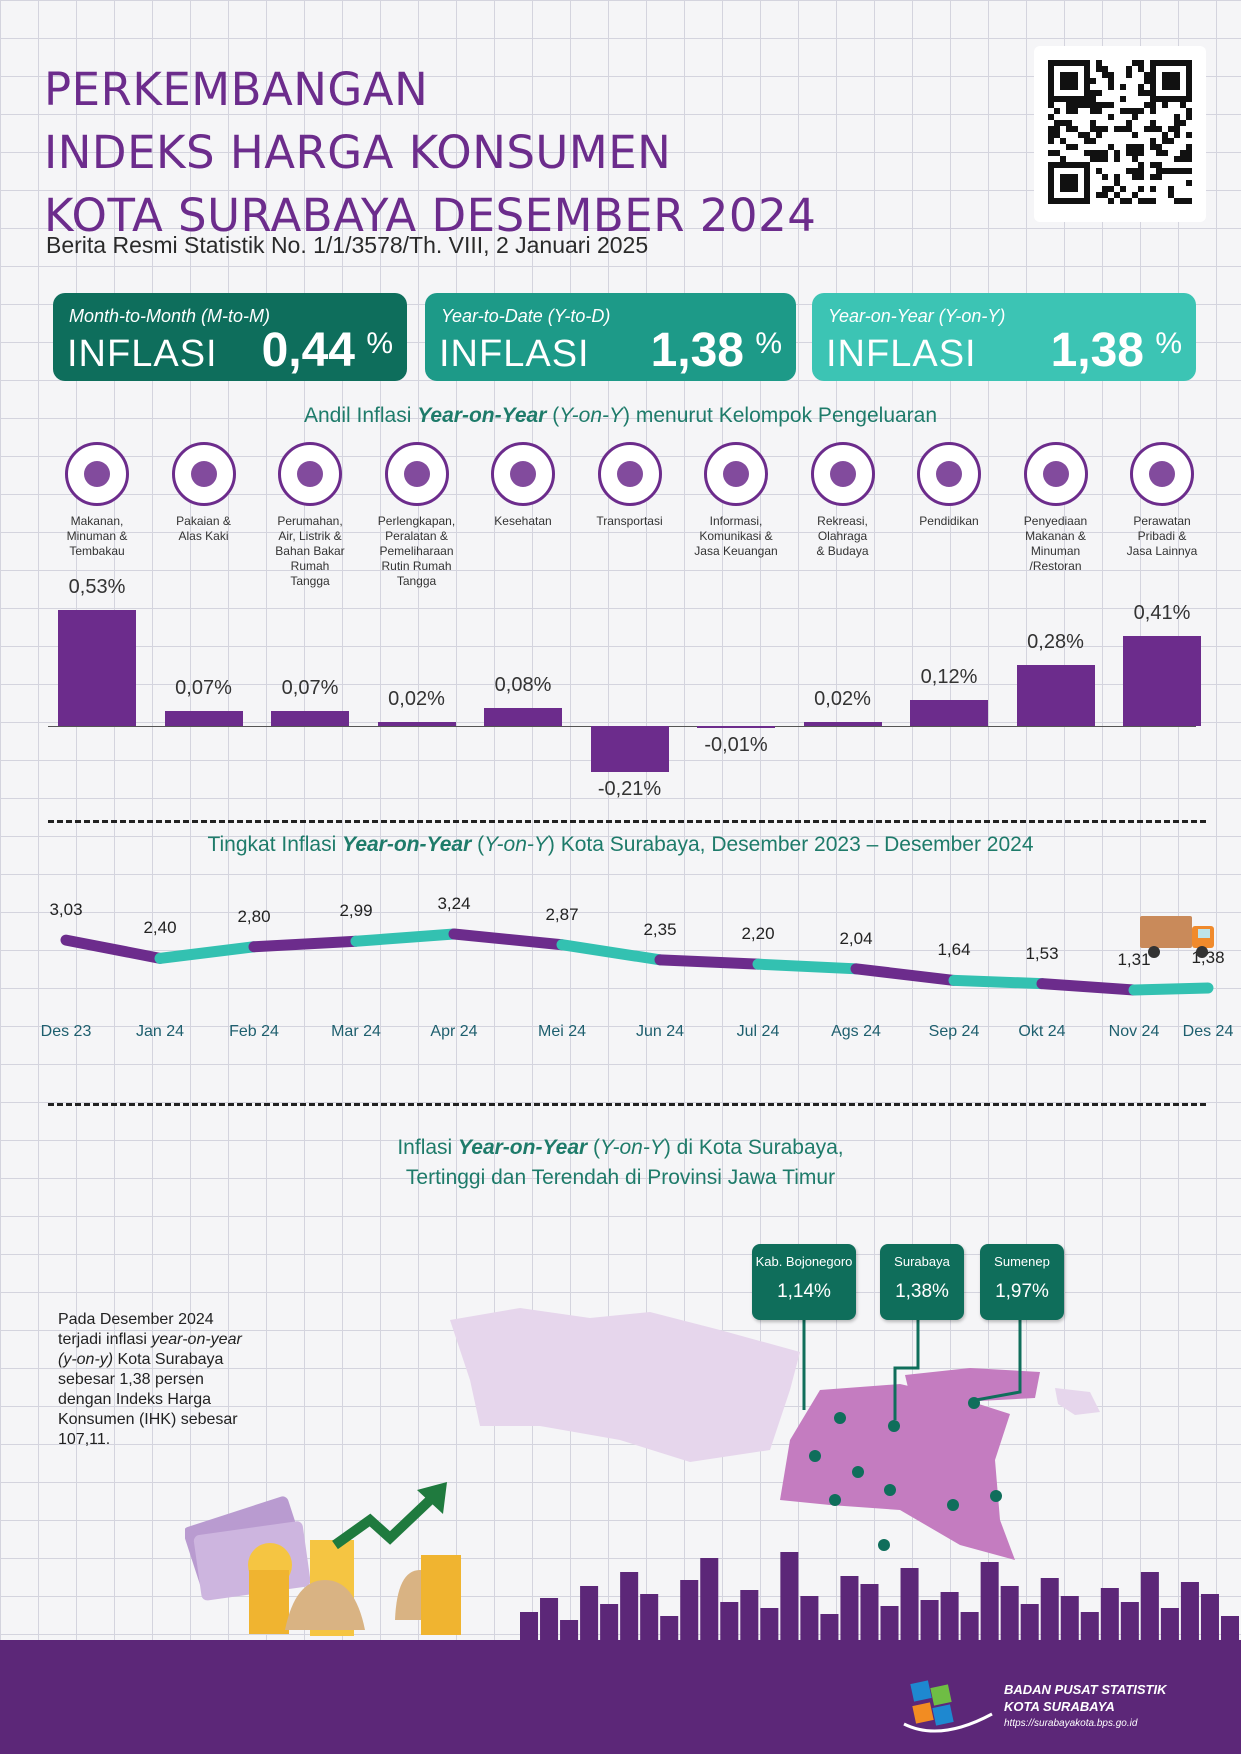 This screenshot has width=1241, height=1754. I want to click on line-value-label: 1,31, so click(1134, 959).